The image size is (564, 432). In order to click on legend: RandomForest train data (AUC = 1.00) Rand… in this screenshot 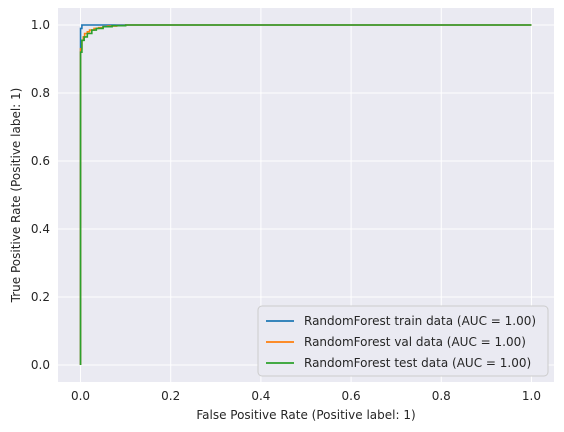, I will do `click(403, 341)`.